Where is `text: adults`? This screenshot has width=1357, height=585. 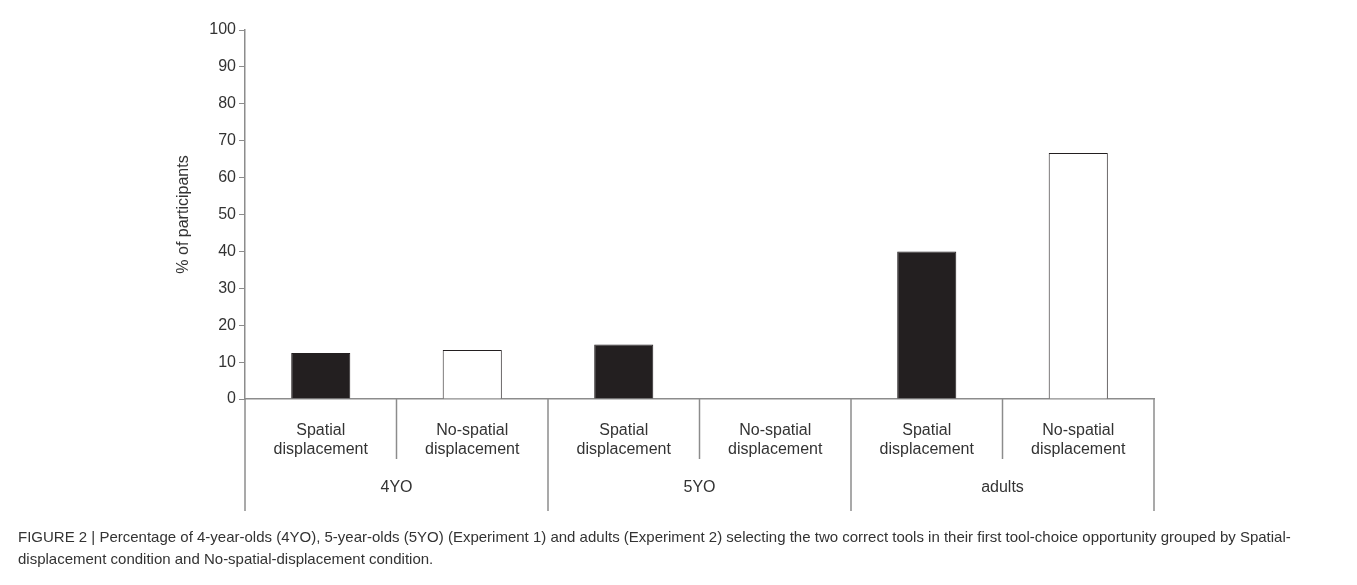
text: adults is located at coordinates (1002, 487).